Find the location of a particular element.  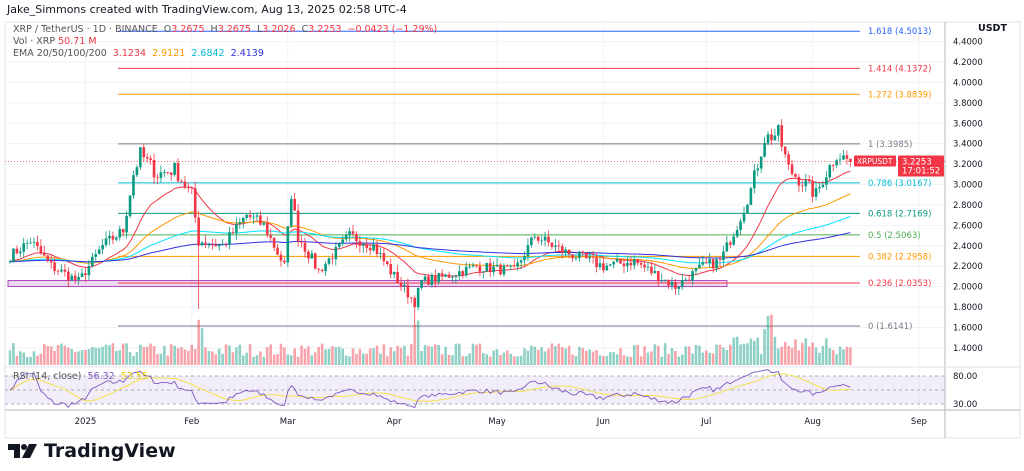

symbol-tag-text: XRPUSDT is located at coordinates (875, 161).